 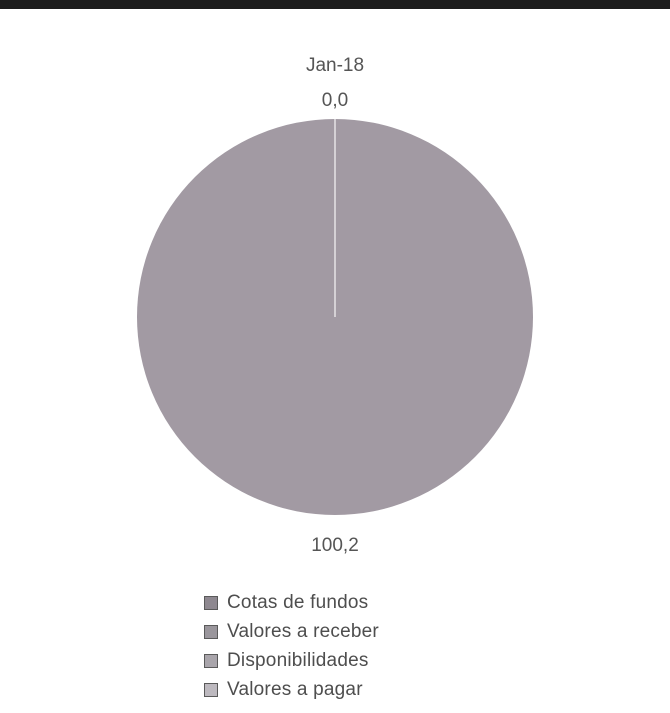 I want to click on legend-item-valores-a-receber: Valores a receber, so click(x=291, y=631).